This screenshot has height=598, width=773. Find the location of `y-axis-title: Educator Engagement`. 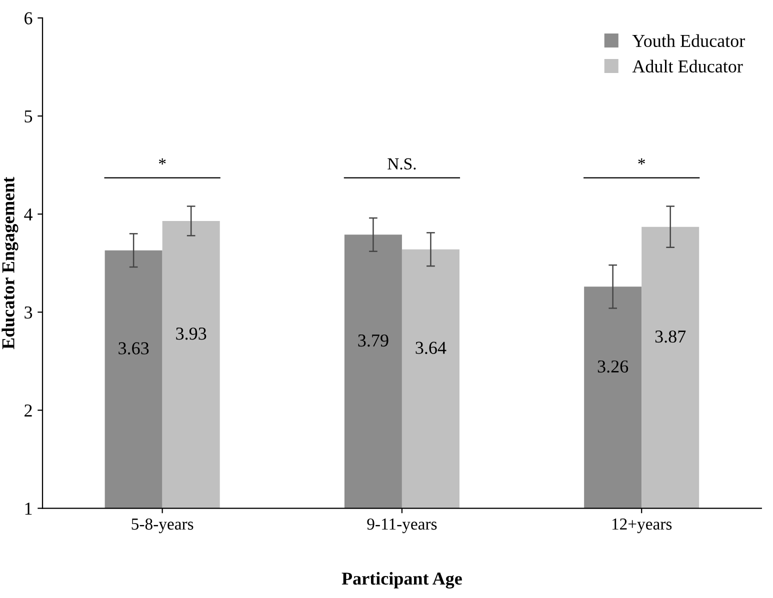

y-axis-title: Educator Engagement is located at coordinates (10, 263).